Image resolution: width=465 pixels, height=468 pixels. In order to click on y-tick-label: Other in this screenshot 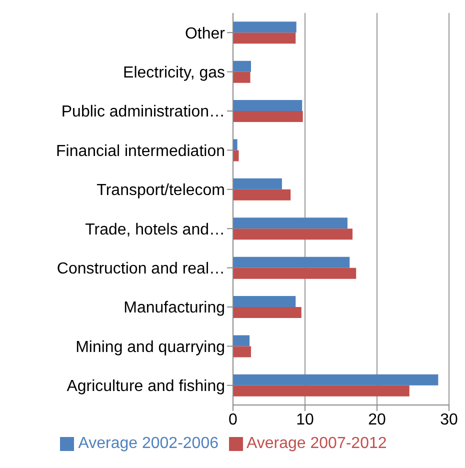, I will do `click(205, 33)`.